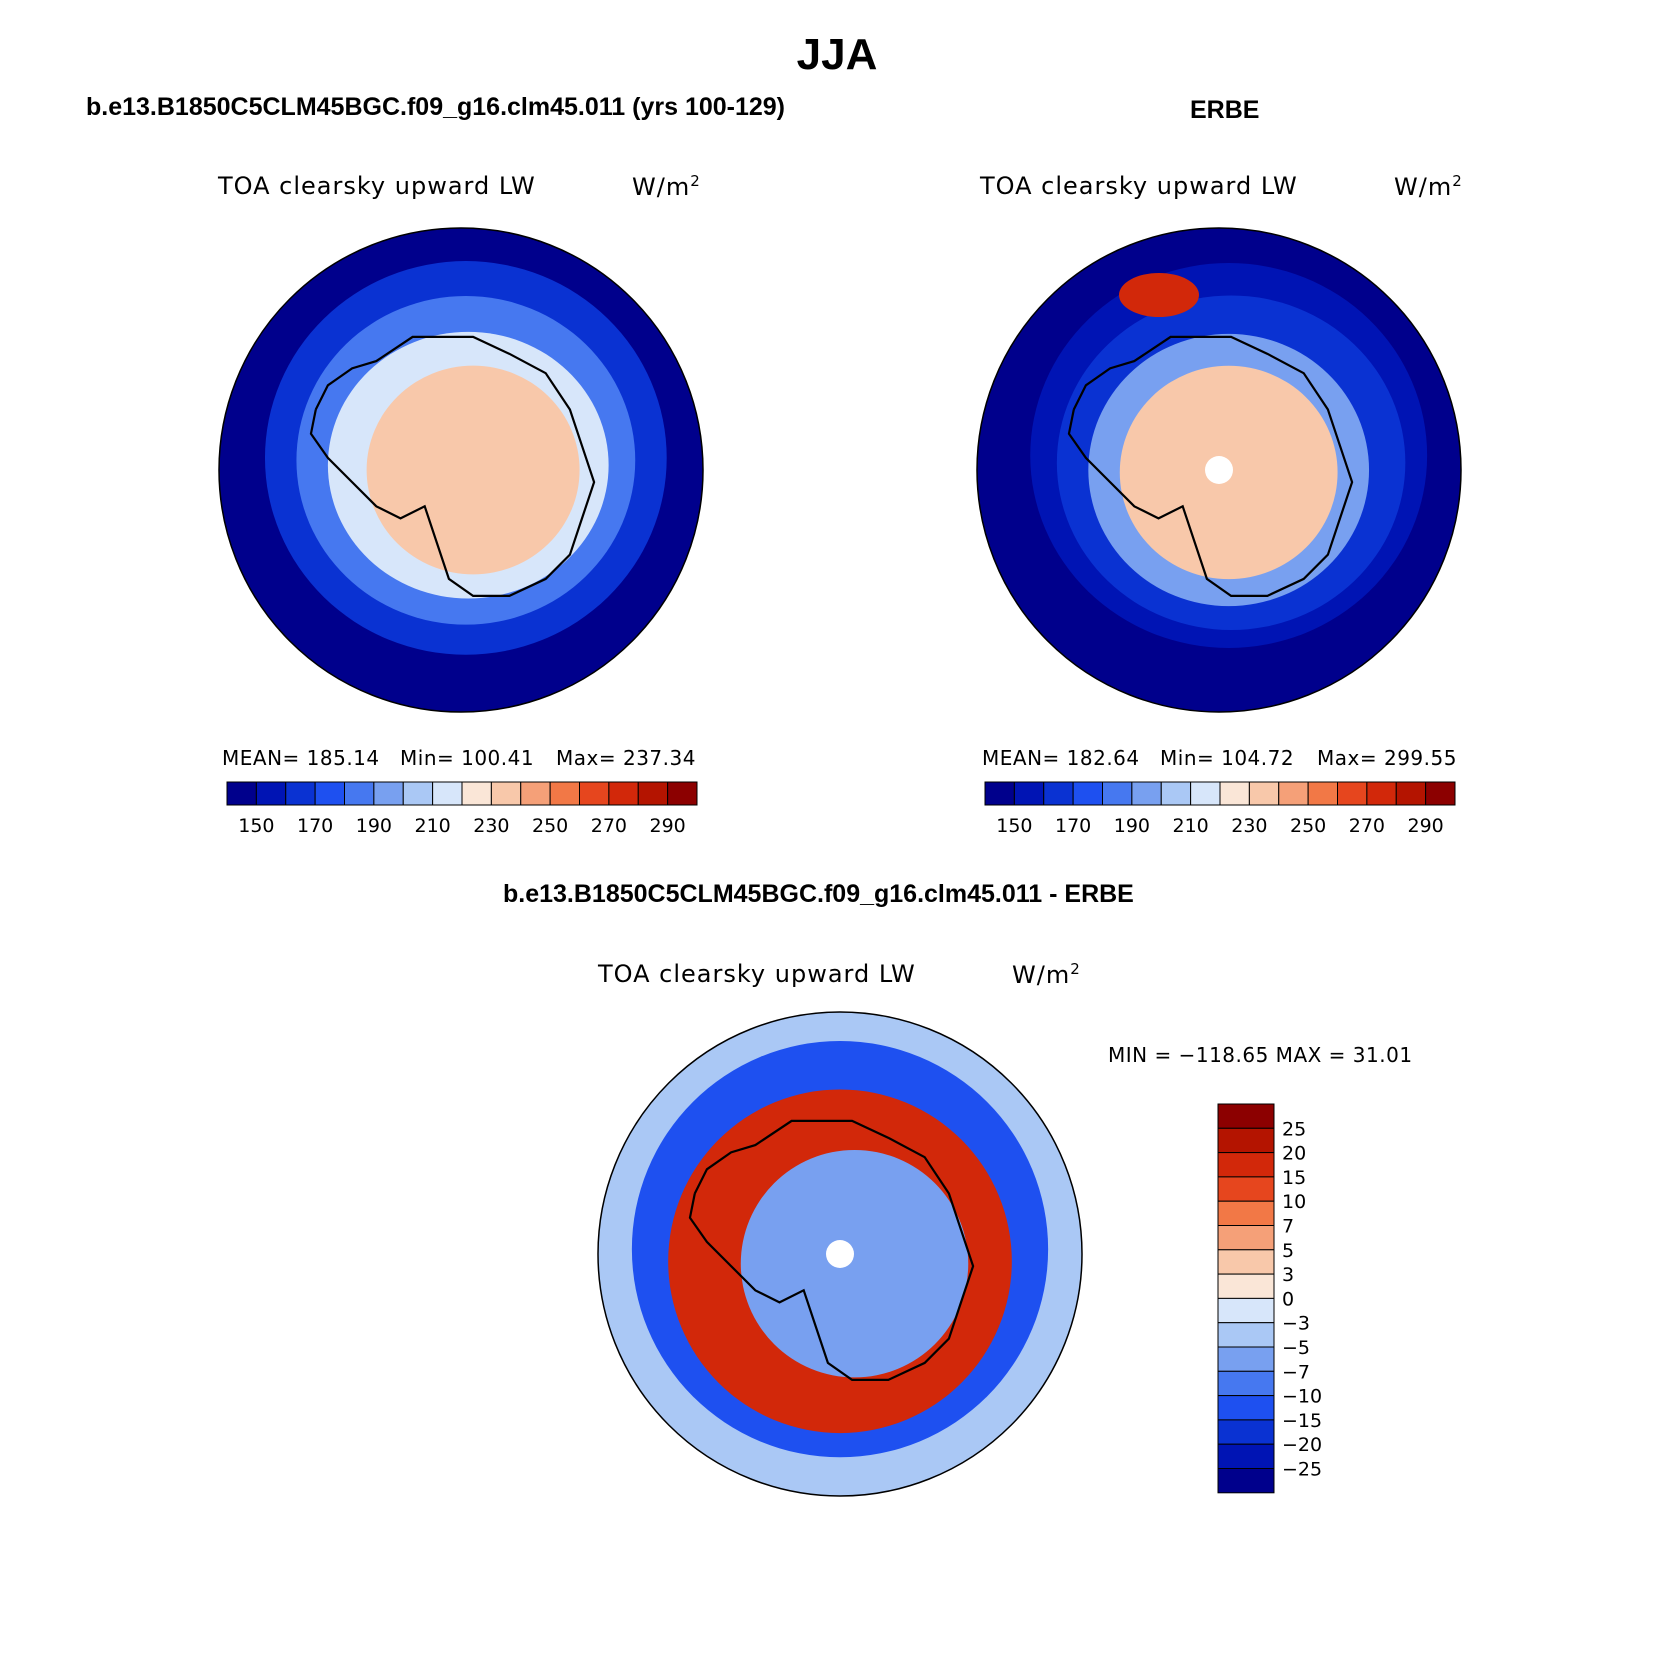 This screenshot has height=1677, width=1674. Describe the element at coordinates (432, 826) in the screenshot. I see `colorbar-tick-label: 210` at that location.